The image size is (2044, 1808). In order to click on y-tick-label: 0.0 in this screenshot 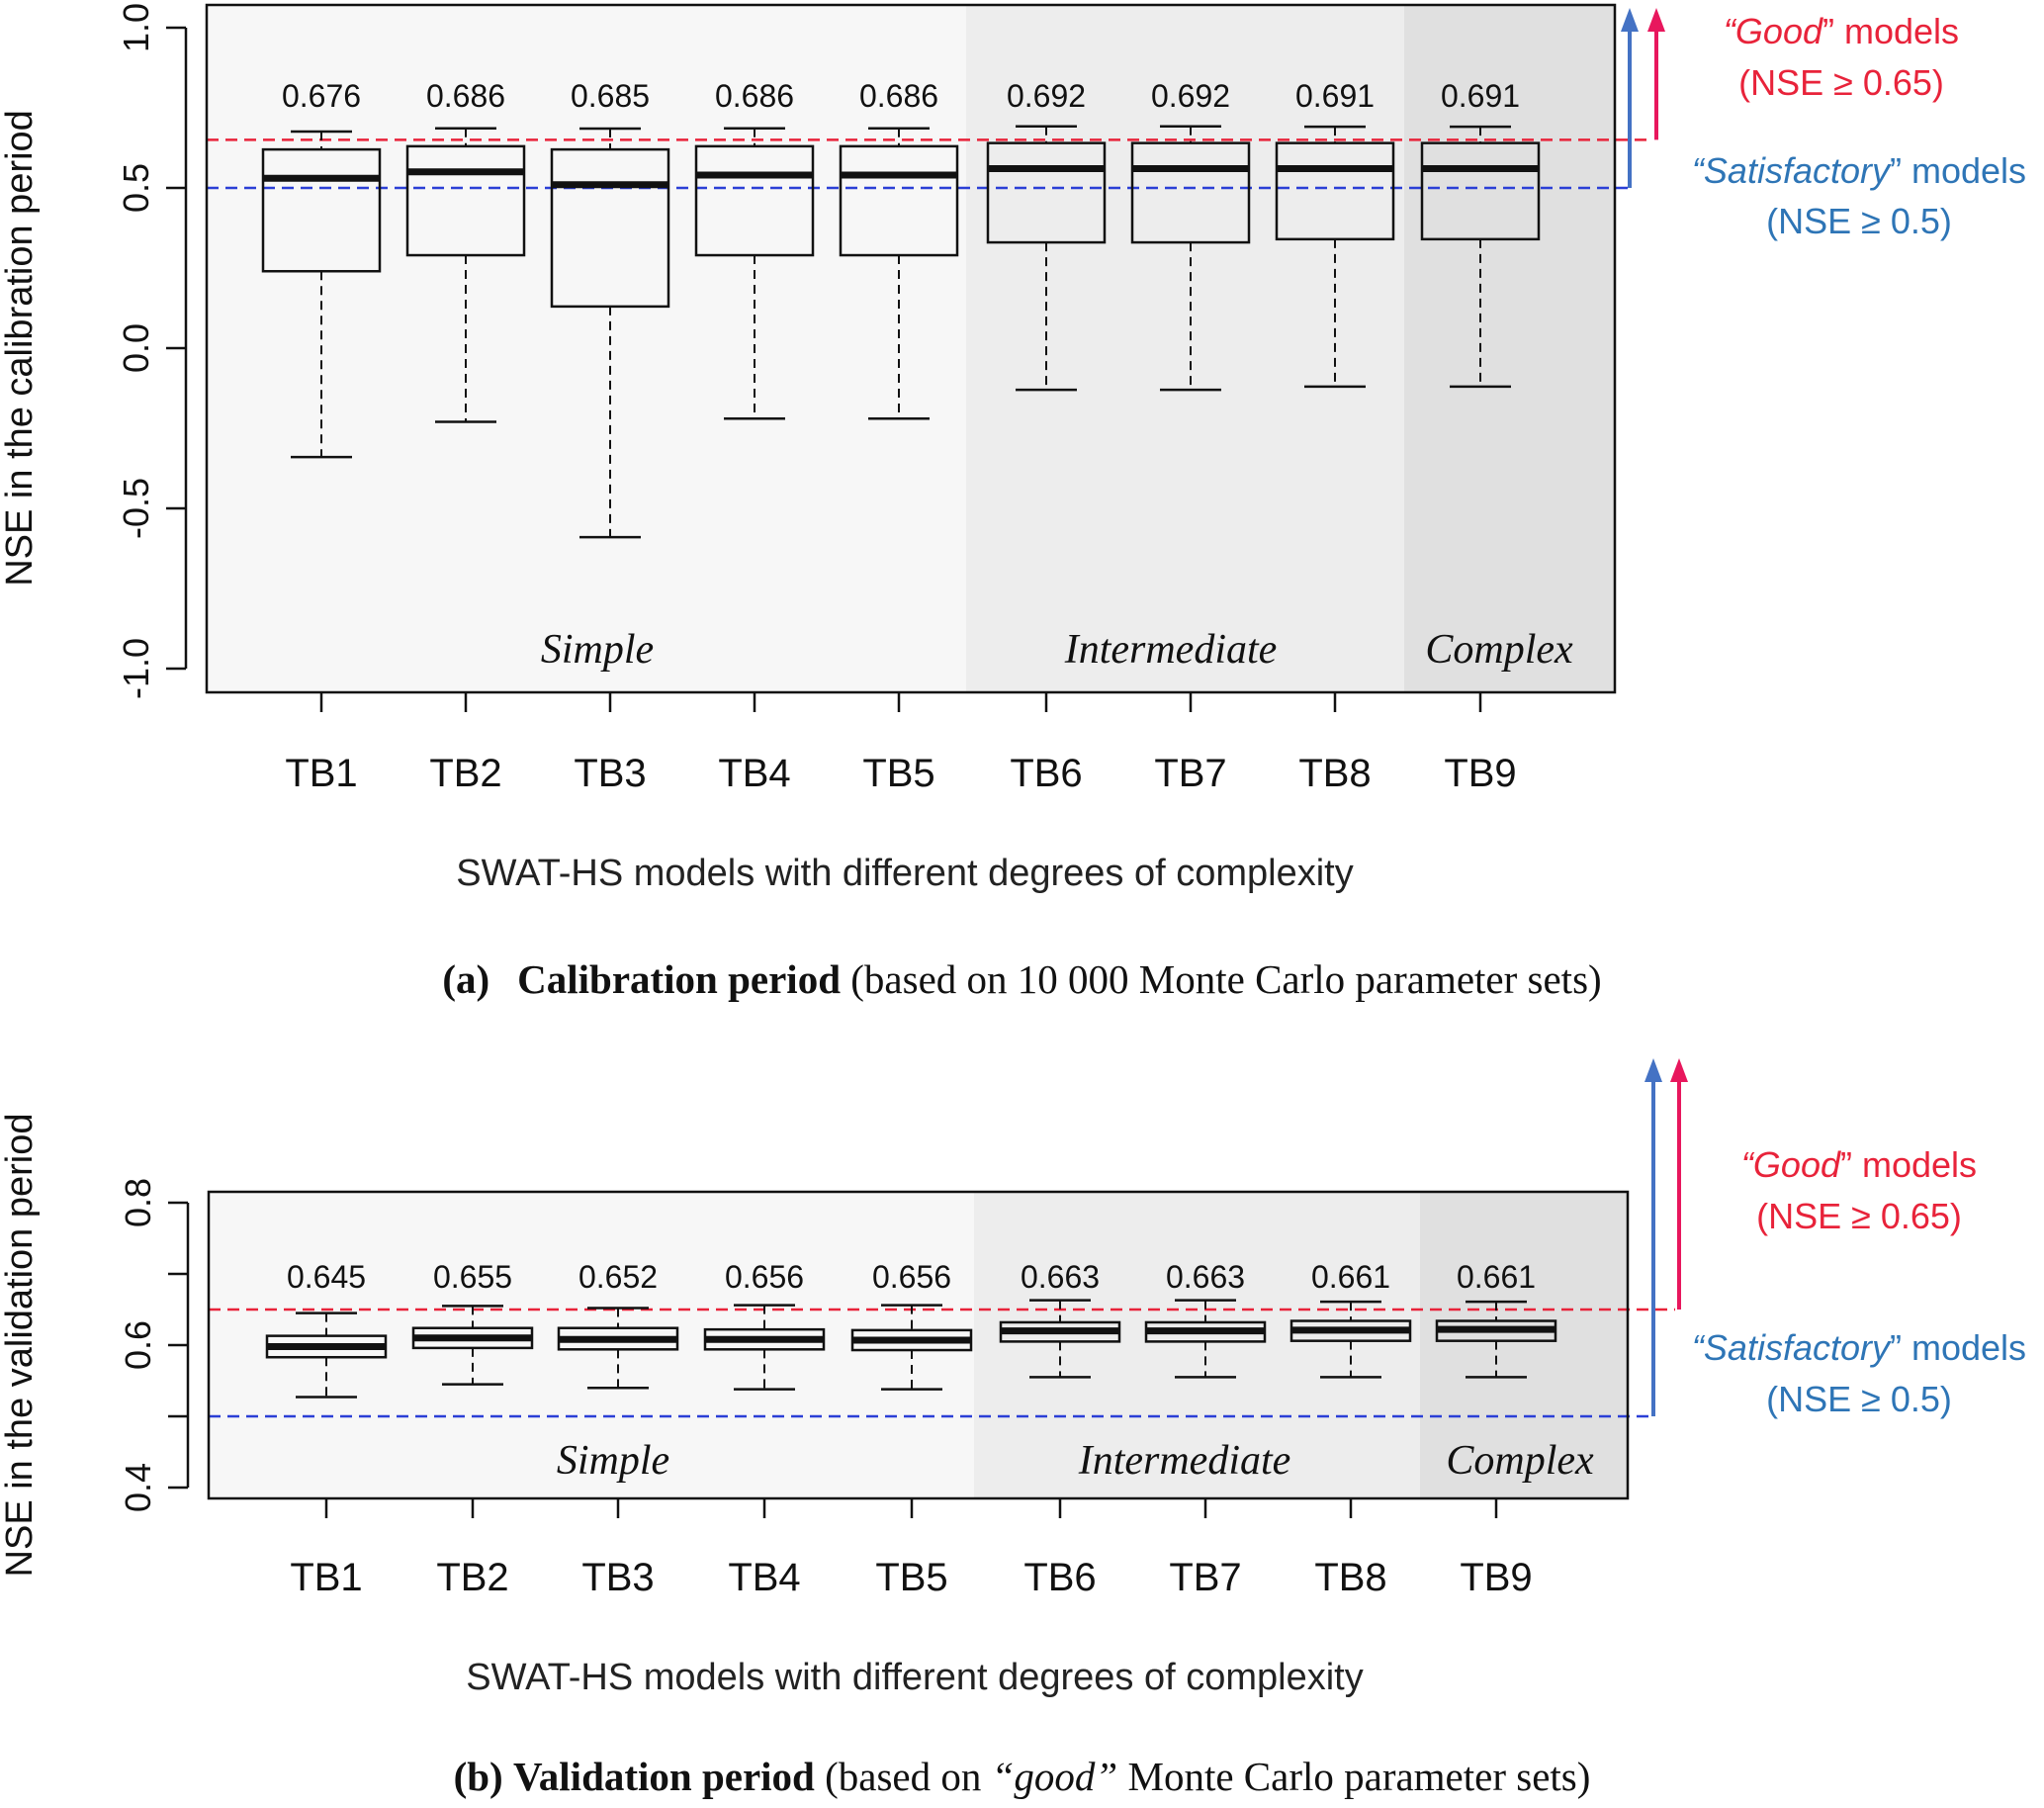, I will do `click(136, 348)`.